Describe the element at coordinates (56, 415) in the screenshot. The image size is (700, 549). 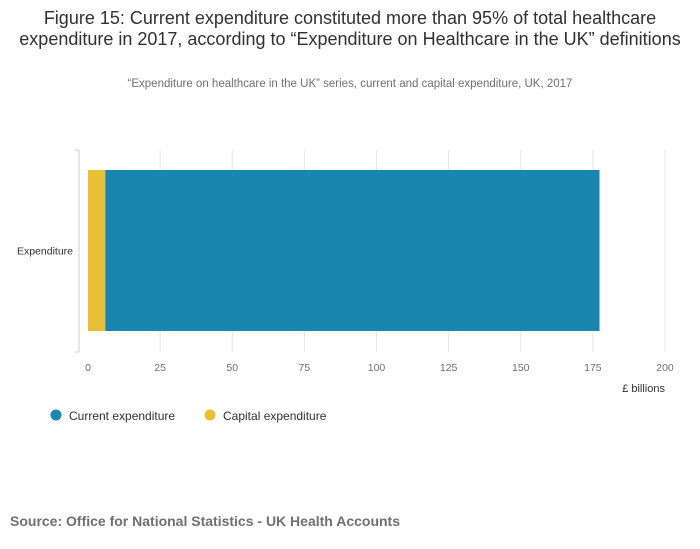
I see `legend-marker-current-expenditure` at that location.